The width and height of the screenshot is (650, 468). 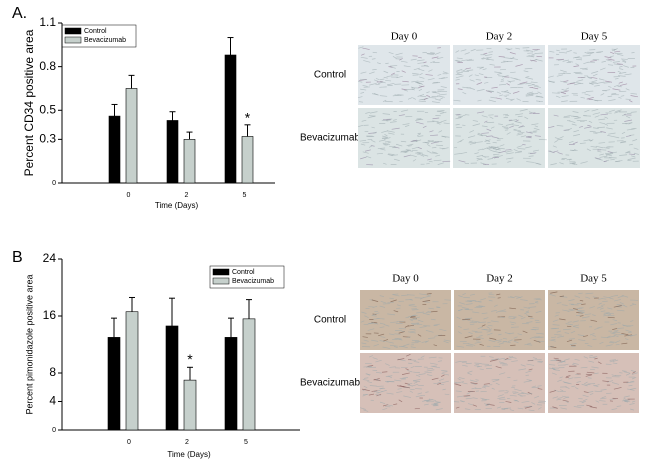 What do you see at coordinates (187, 195) in the screenshot?
I see `x-tick-label: 2` at bounding box center [187, 195].